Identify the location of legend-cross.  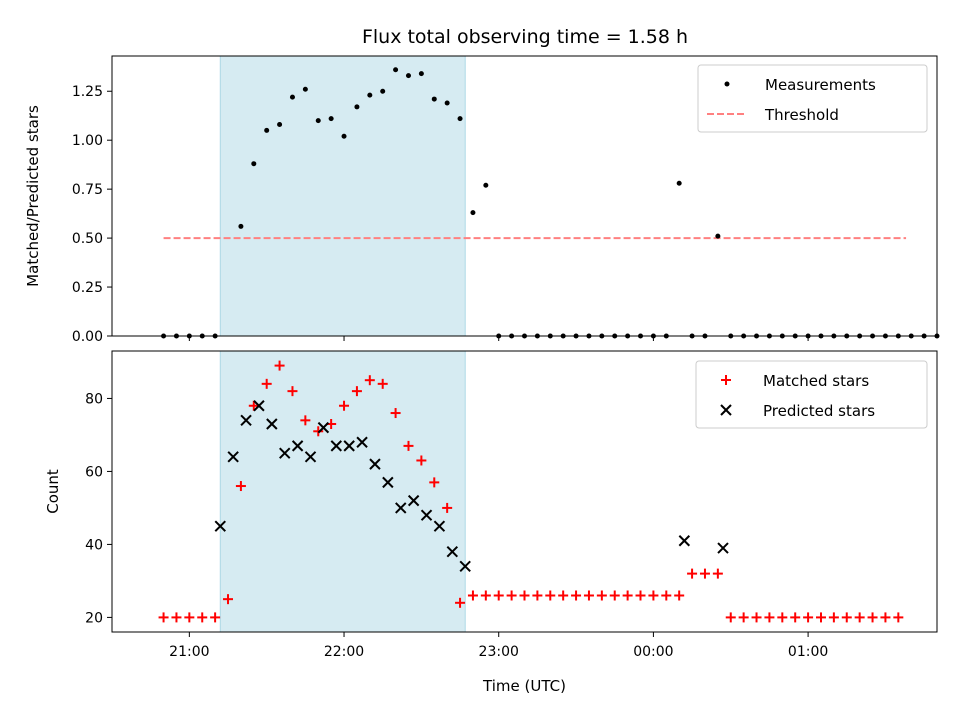
(726, 410).